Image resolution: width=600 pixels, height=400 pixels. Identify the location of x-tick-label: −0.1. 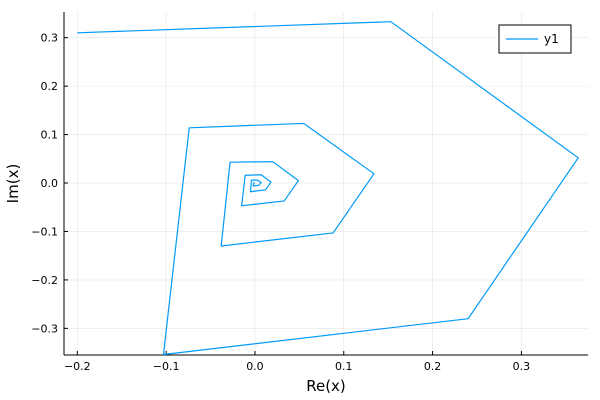
(166, 366).